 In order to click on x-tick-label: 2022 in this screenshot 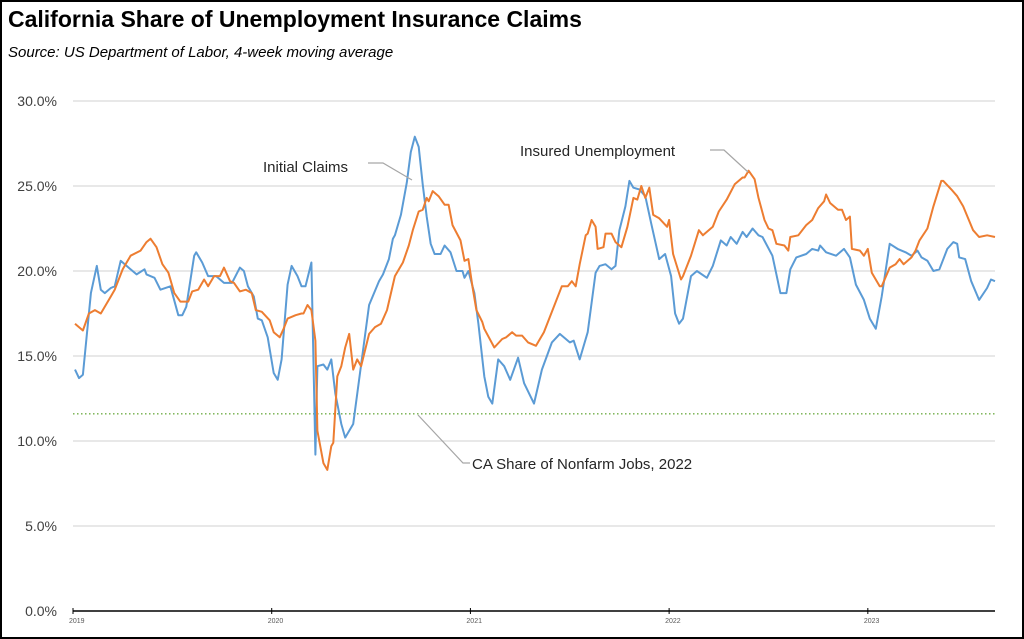, I will do `click(673, 621)`.